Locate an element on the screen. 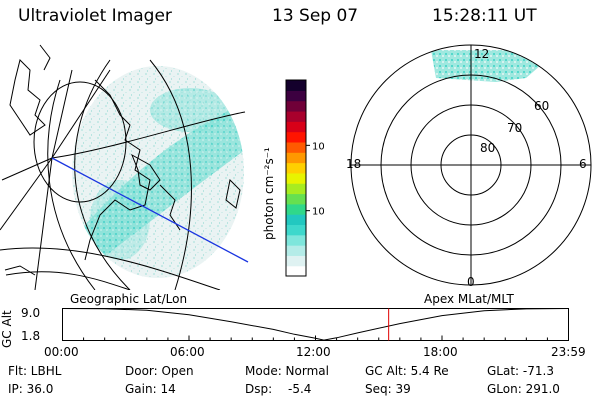 This screenshot has height=400, width=600. colorbar-label: photon cm⁻²s⁻¹ is located at coordinates (269, 193).